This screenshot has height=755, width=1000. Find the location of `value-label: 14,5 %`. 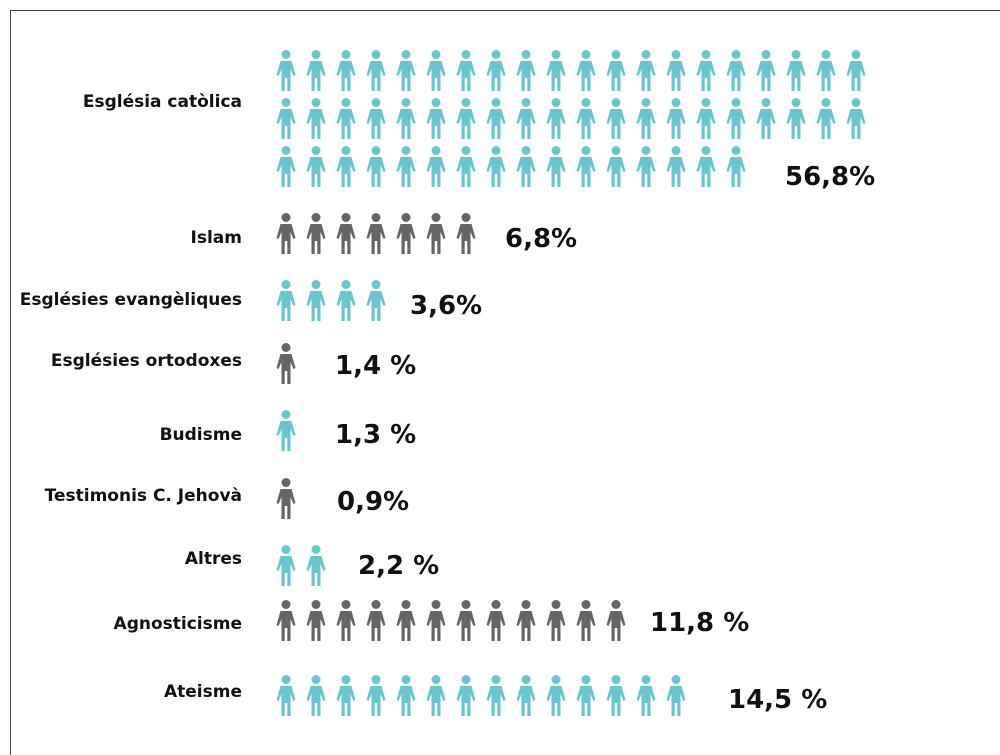

value-label: 14,5 % is located at coordinates (777, 700).